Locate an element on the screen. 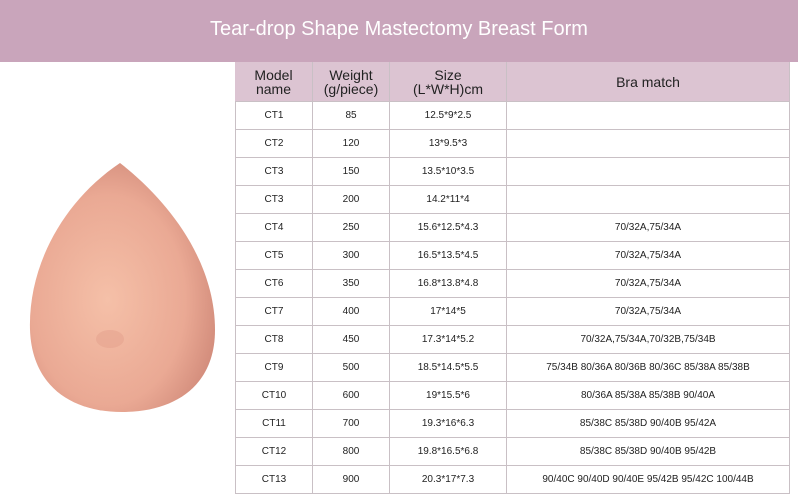 Image resolution: width=798 pixels, height=499 pixels. title-band is located at coordinates (399, 31).